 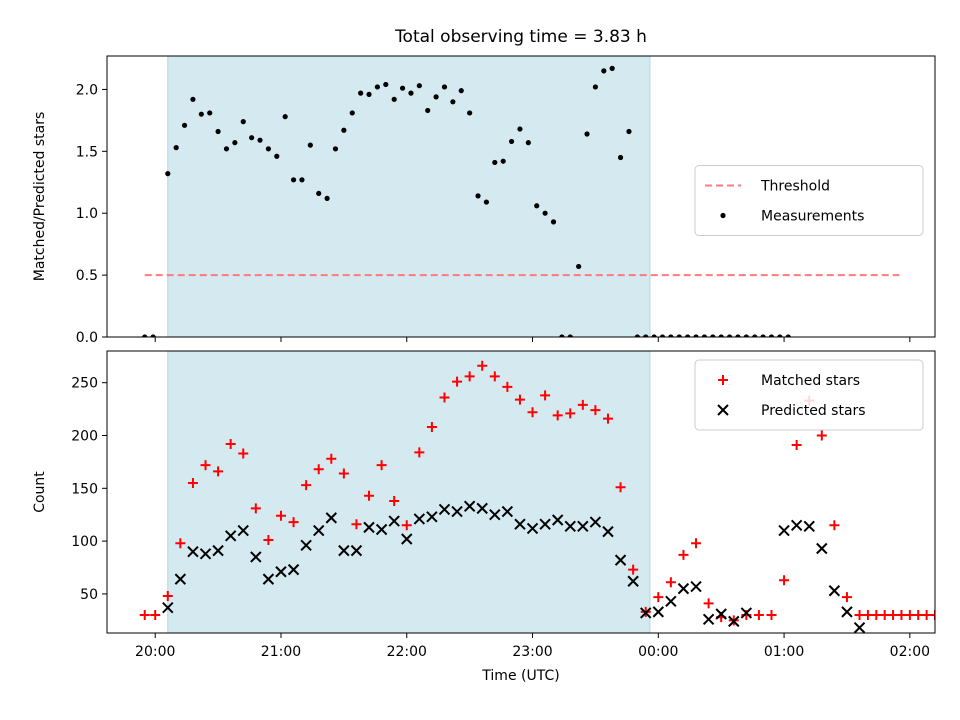 What do you see at coordinates (40, 492) in the screenshot?
I see `y-axis-label: Count` at bounding box center [40, 492].